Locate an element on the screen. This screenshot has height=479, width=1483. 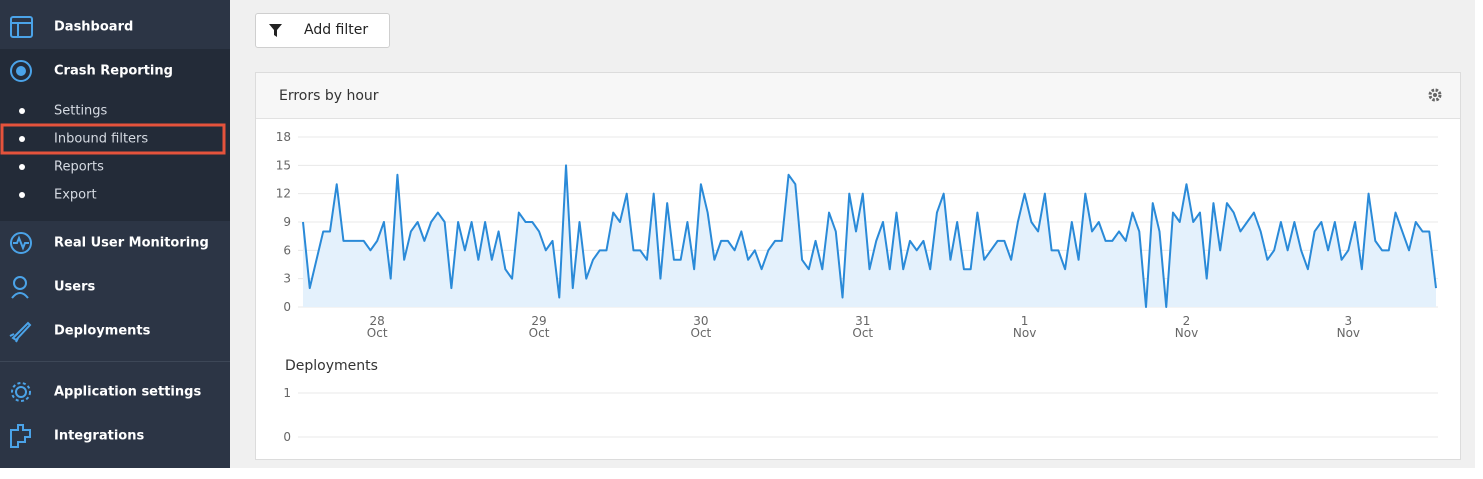
nav-item: Users is located at coordinates (75, 287).